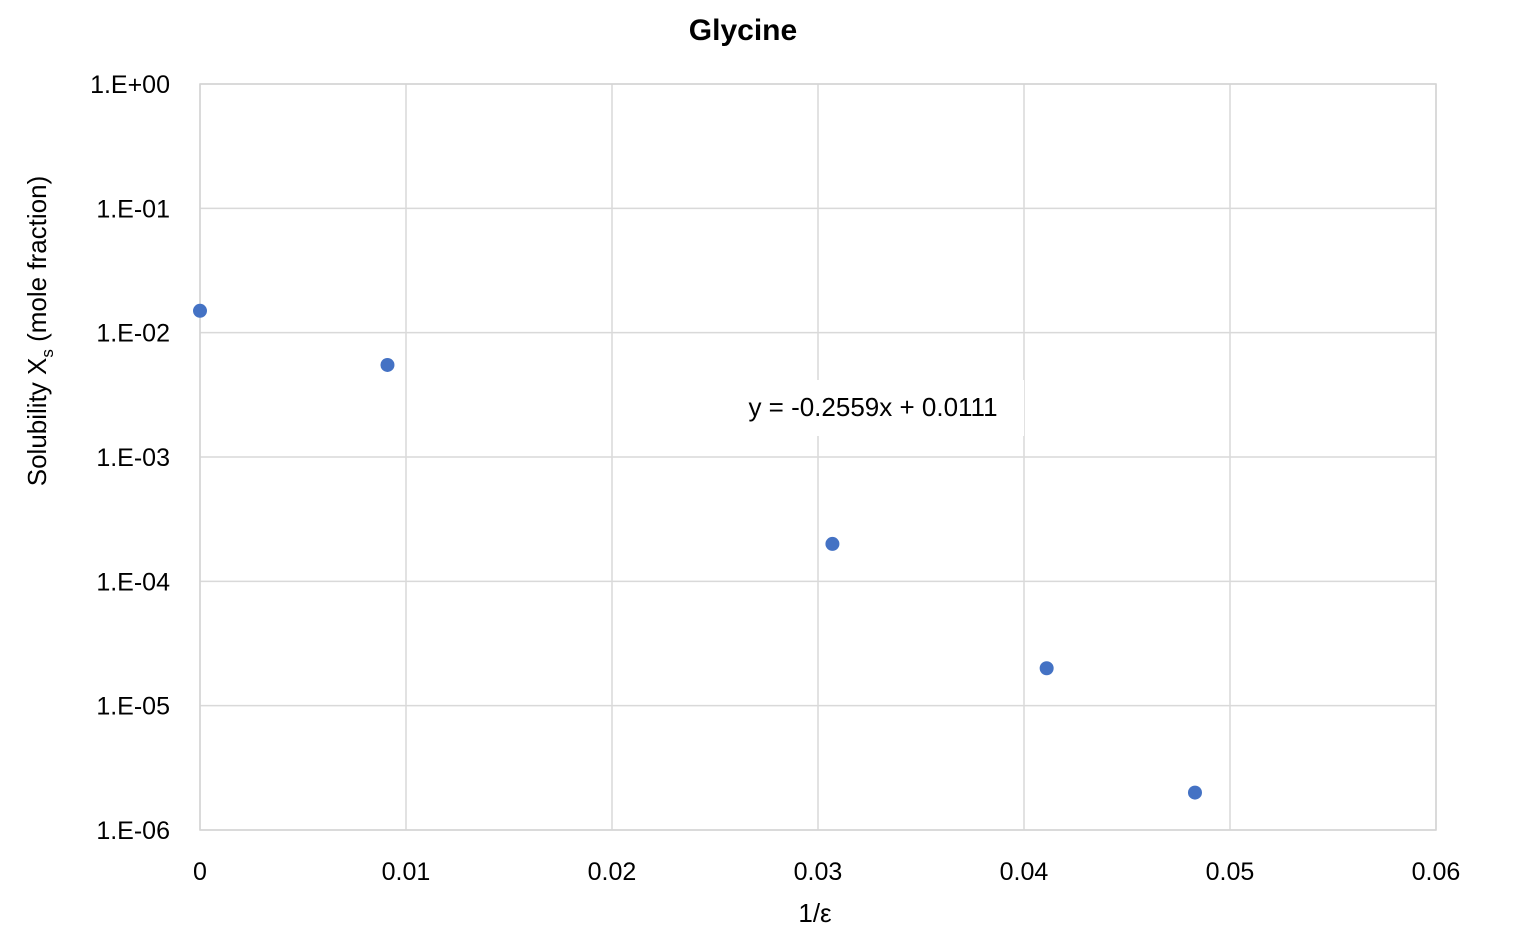 The width and height of the screenshot is (1532, 941). Describe the element at coordinates (133, 458) in the screenshot. I see `y-tick-label: 1.E-03` at that location.